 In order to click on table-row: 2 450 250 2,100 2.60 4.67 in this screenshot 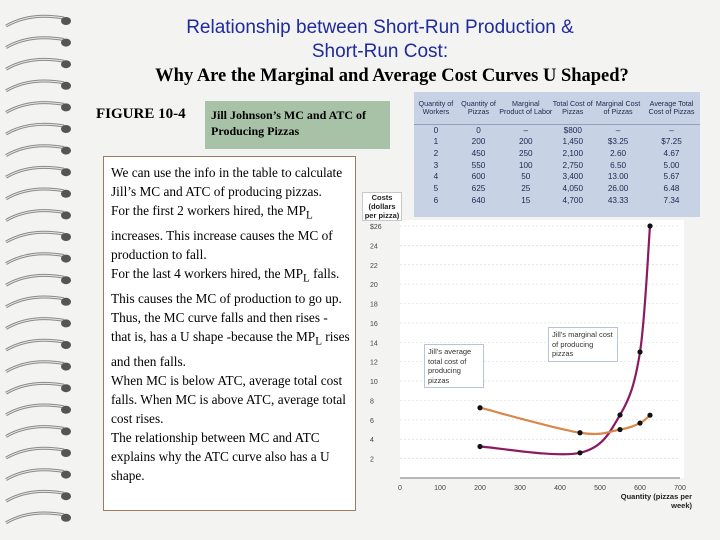, I will do `click(557, 154)`.